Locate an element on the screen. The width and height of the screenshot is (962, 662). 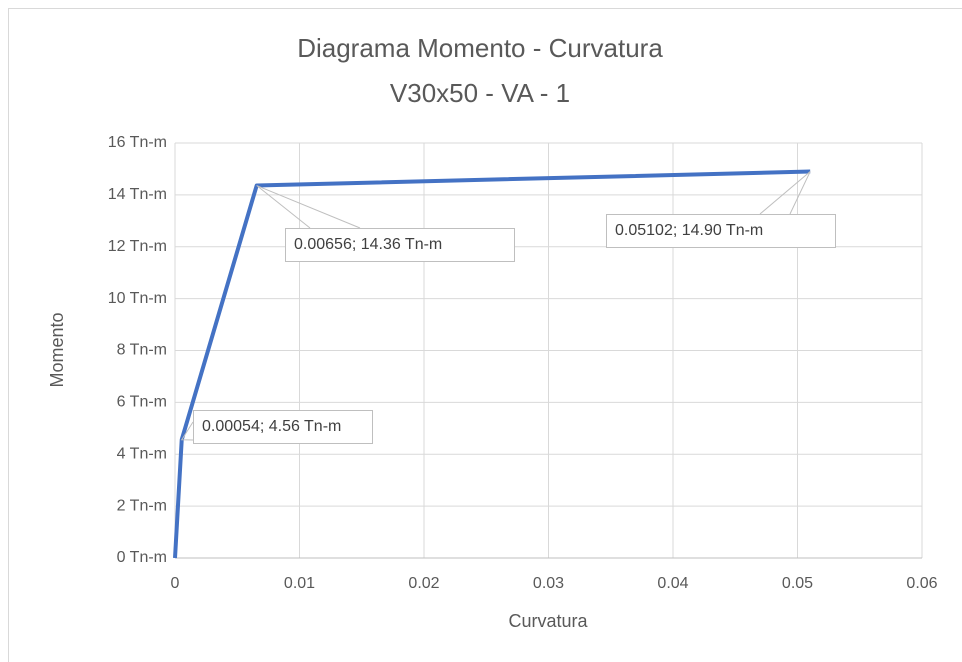
x-axis-title: Curvatura is located at coordinates (548, 621).